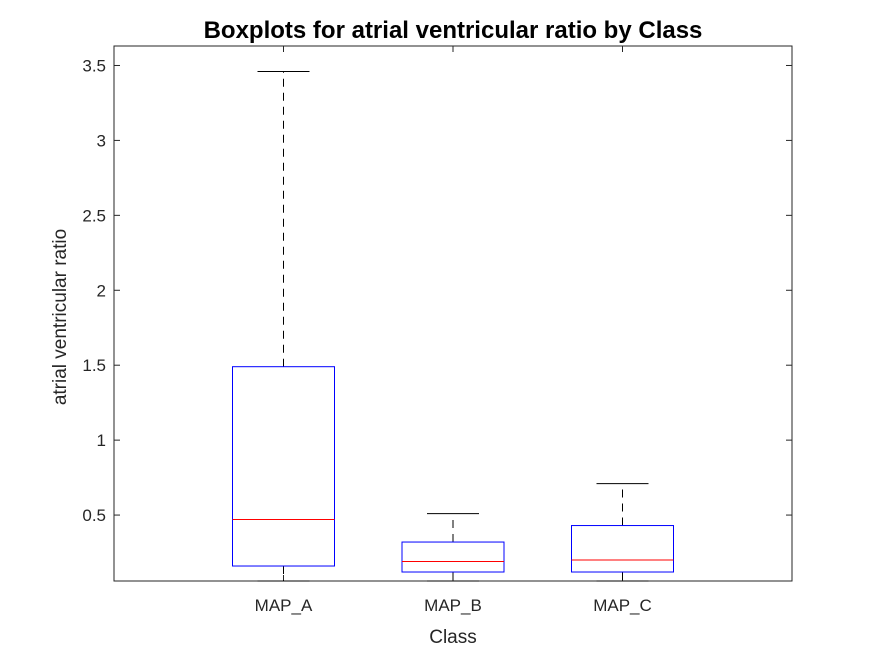 The image size is (875, 656). Describe the element at coordinates (94, 515) in the screenshot. I see `y-tick-label: 0.5` at that location.